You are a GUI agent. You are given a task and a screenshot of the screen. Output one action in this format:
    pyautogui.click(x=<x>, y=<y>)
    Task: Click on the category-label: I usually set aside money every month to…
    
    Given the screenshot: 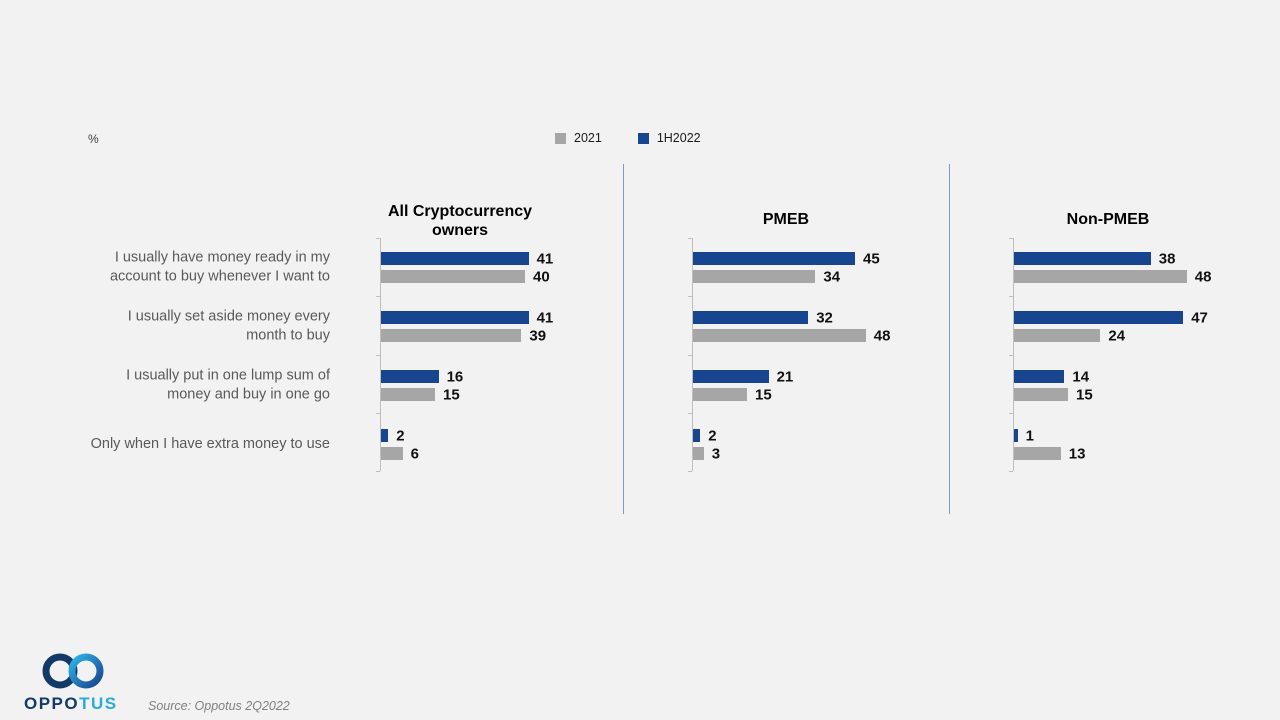 What is the action you would take?
    pyautogui.click(x=228, y=326)
    